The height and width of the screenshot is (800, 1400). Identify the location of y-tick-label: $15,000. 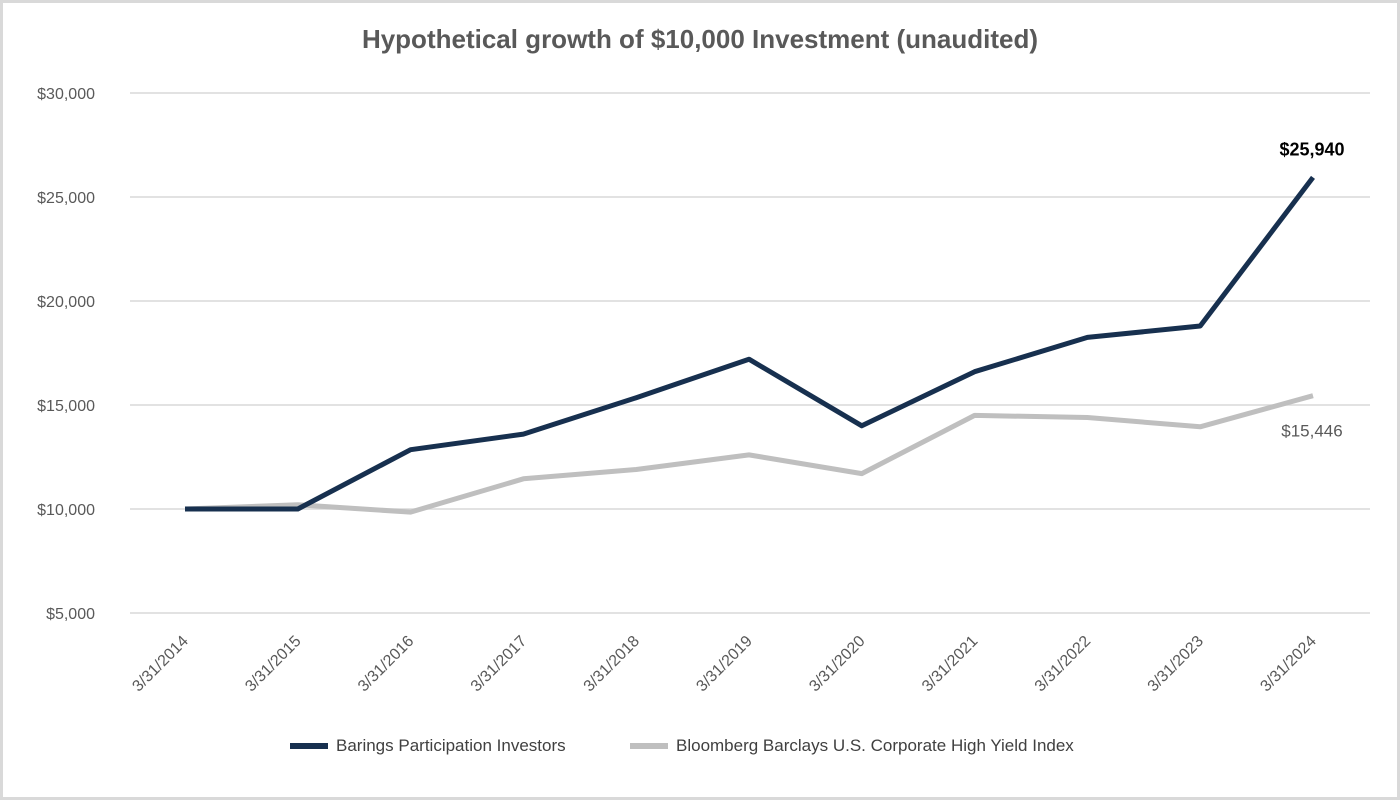
(66, 406).